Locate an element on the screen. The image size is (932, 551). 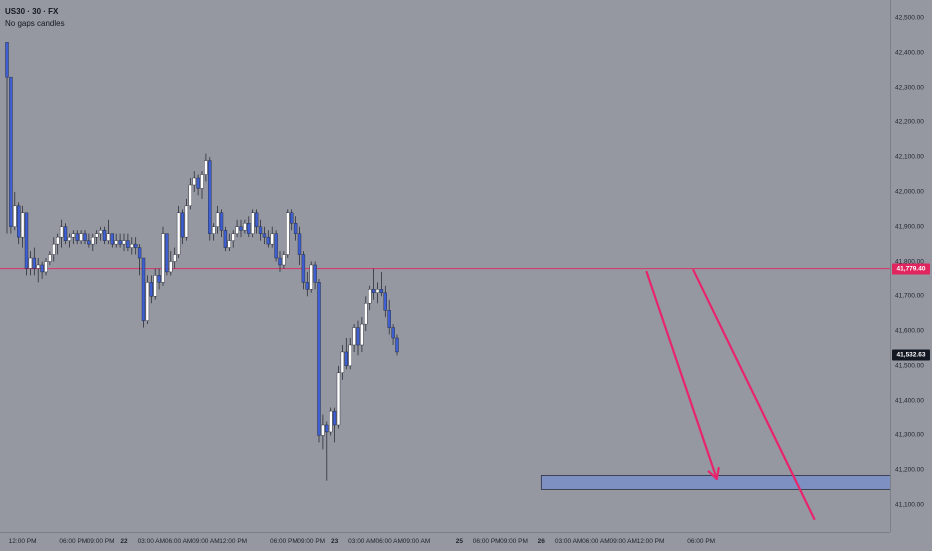
price-tick-label: 42,500.00 is located at coordinates (909, 18).